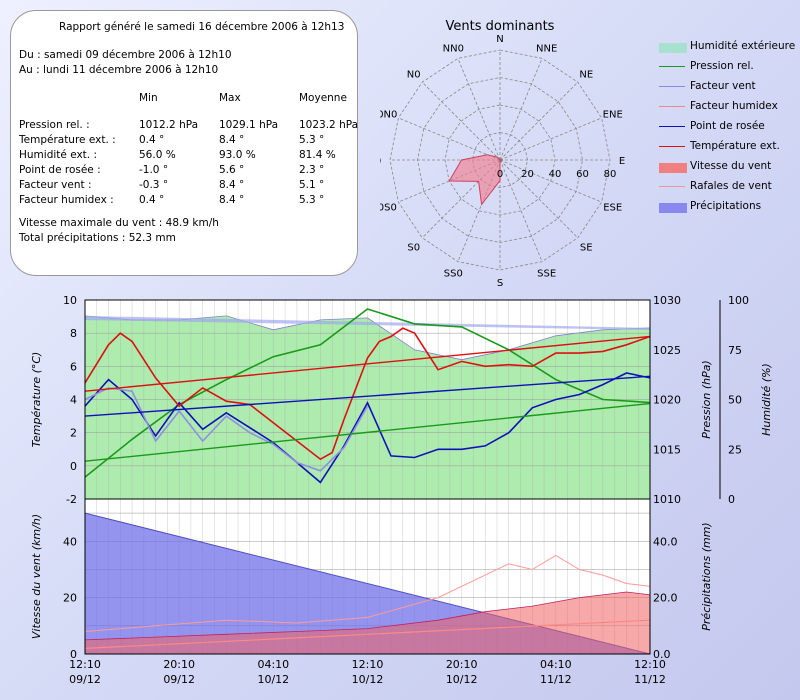  What do you see at coordinates (70, 598) in the screenshot?
I see `wind-tick-label: 20` at bounding box center [70, 598].